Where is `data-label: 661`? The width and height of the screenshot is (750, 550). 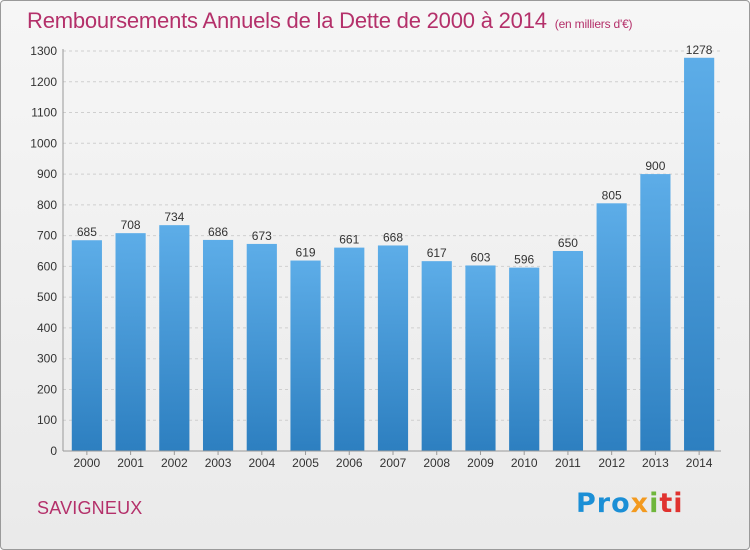 data-label: 661 is located at coordinates (349, 240).